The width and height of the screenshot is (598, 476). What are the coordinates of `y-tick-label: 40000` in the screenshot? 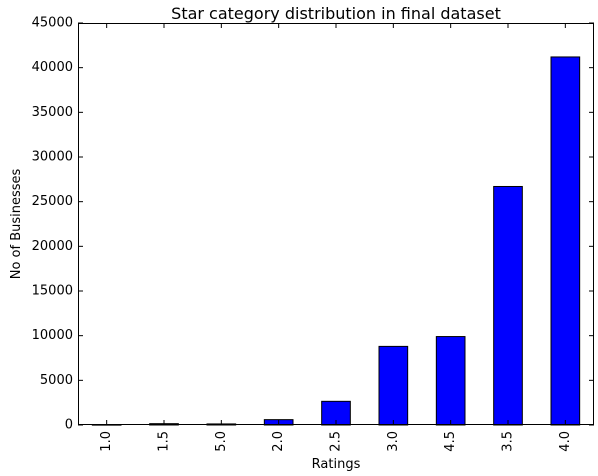 It's located at (52, 67).